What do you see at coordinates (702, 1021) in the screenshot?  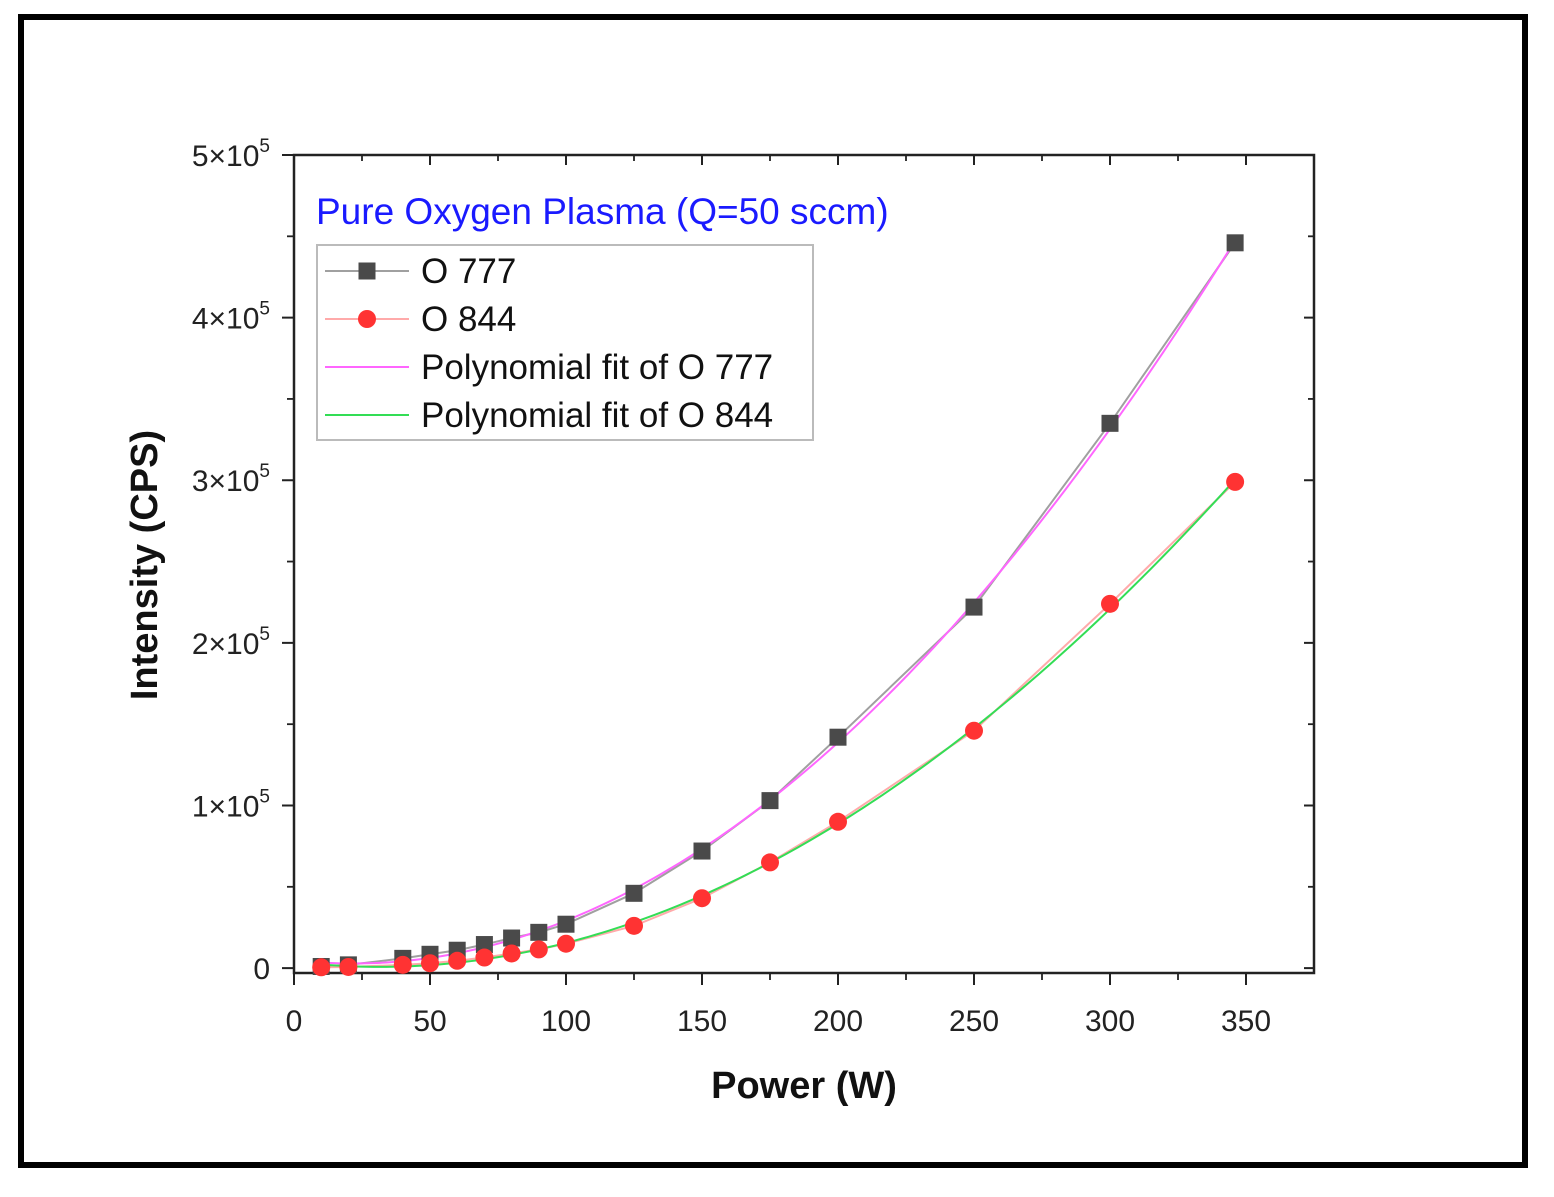 I see `x-tick-label: 150` at bounding box center [702, 1021].